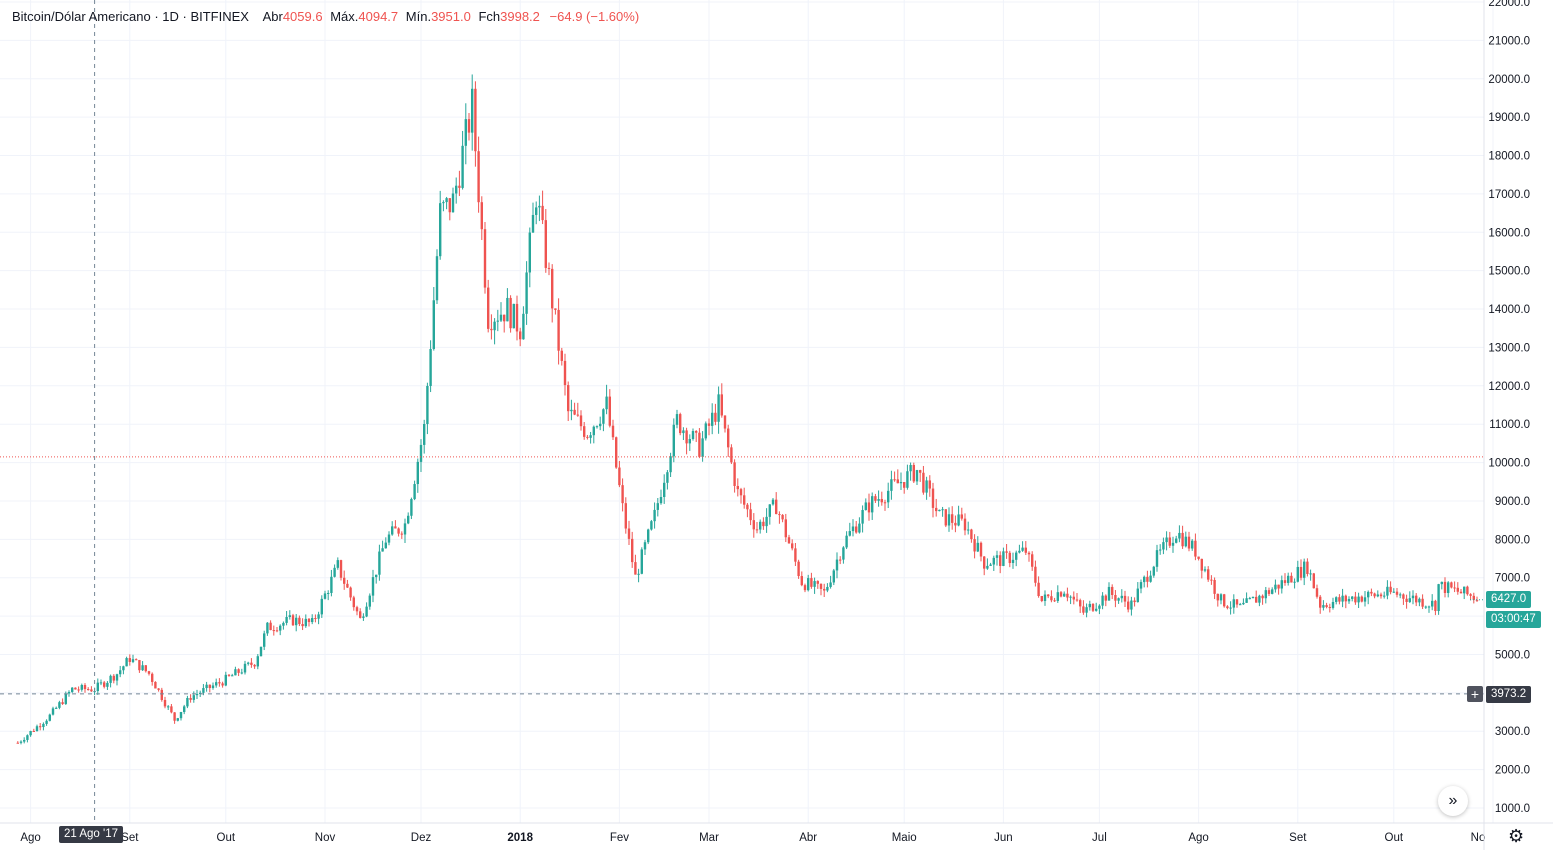 This screenshot has height=850, width=1553. I want to click on low-value: 3951.0, so click(451, 16).